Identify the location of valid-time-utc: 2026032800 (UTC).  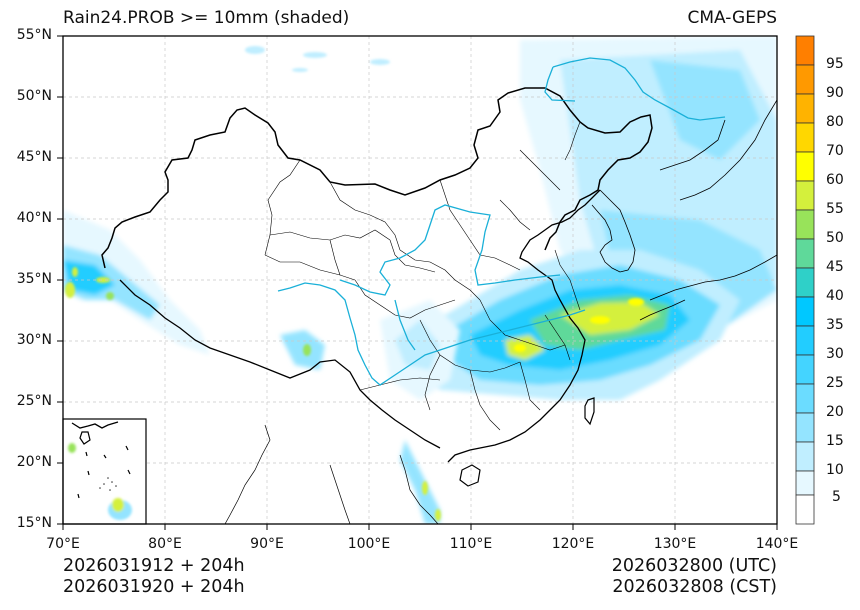
(694, 566).